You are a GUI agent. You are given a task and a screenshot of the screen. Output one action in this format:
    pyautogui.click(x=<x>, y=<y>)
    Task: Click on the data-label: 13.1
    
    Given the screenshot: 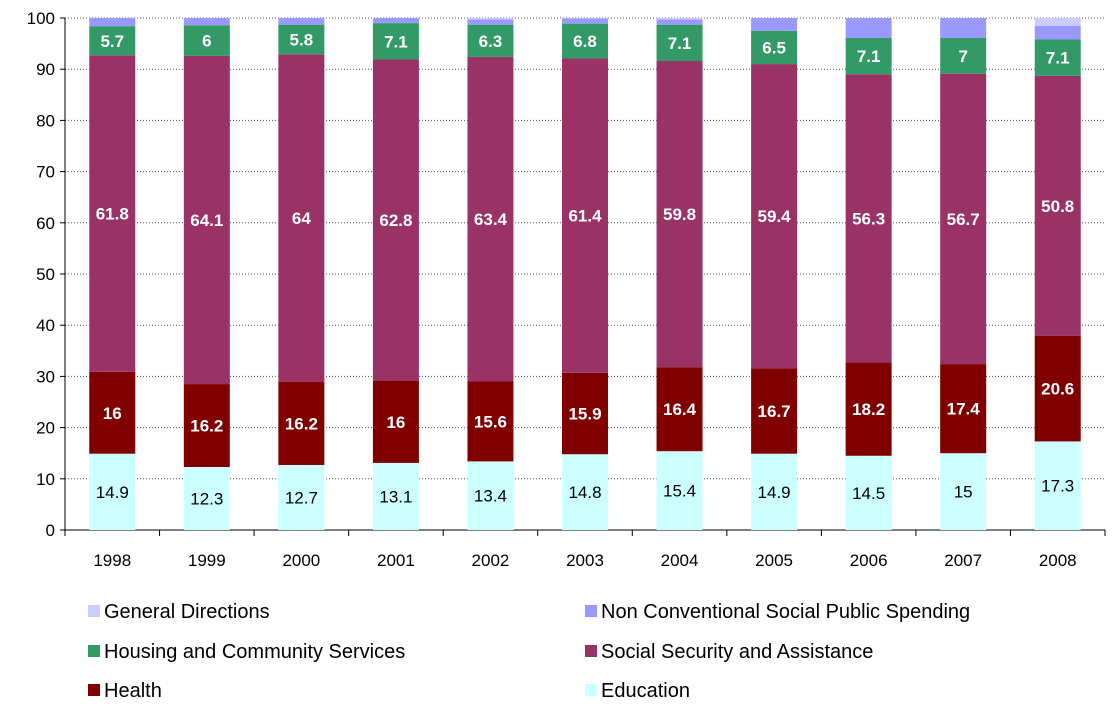 What is the action you would take?
    pyautogui.click(x=395, y=496)
    